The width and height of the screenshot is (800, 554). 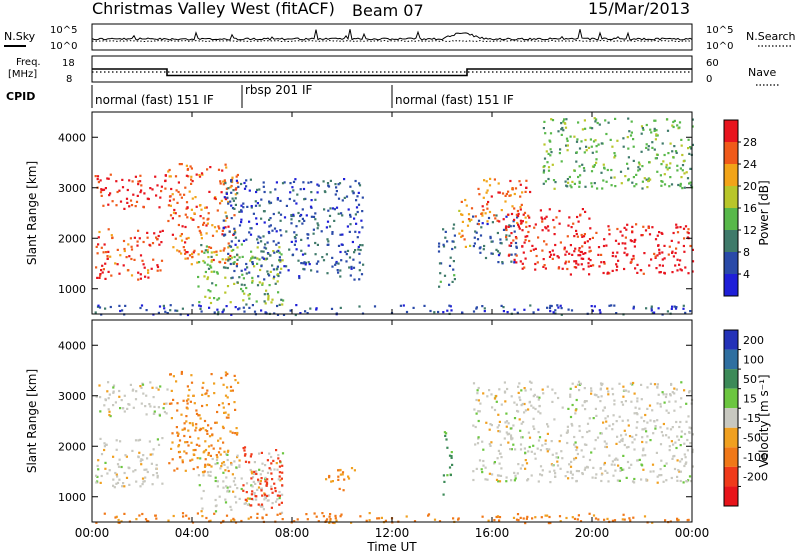 I want to click on station-title: Christmas Valley West (fitACF), so click(x=213, y=9).